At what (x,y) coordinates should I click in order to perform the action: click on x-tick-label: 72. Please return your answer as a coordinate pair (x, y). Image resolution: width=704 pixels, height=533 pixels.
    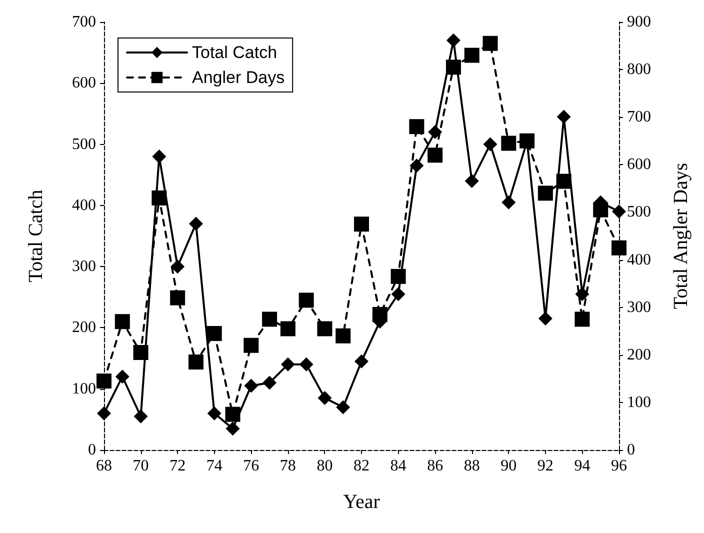
    Looking at the image, I should click on (178, 466).